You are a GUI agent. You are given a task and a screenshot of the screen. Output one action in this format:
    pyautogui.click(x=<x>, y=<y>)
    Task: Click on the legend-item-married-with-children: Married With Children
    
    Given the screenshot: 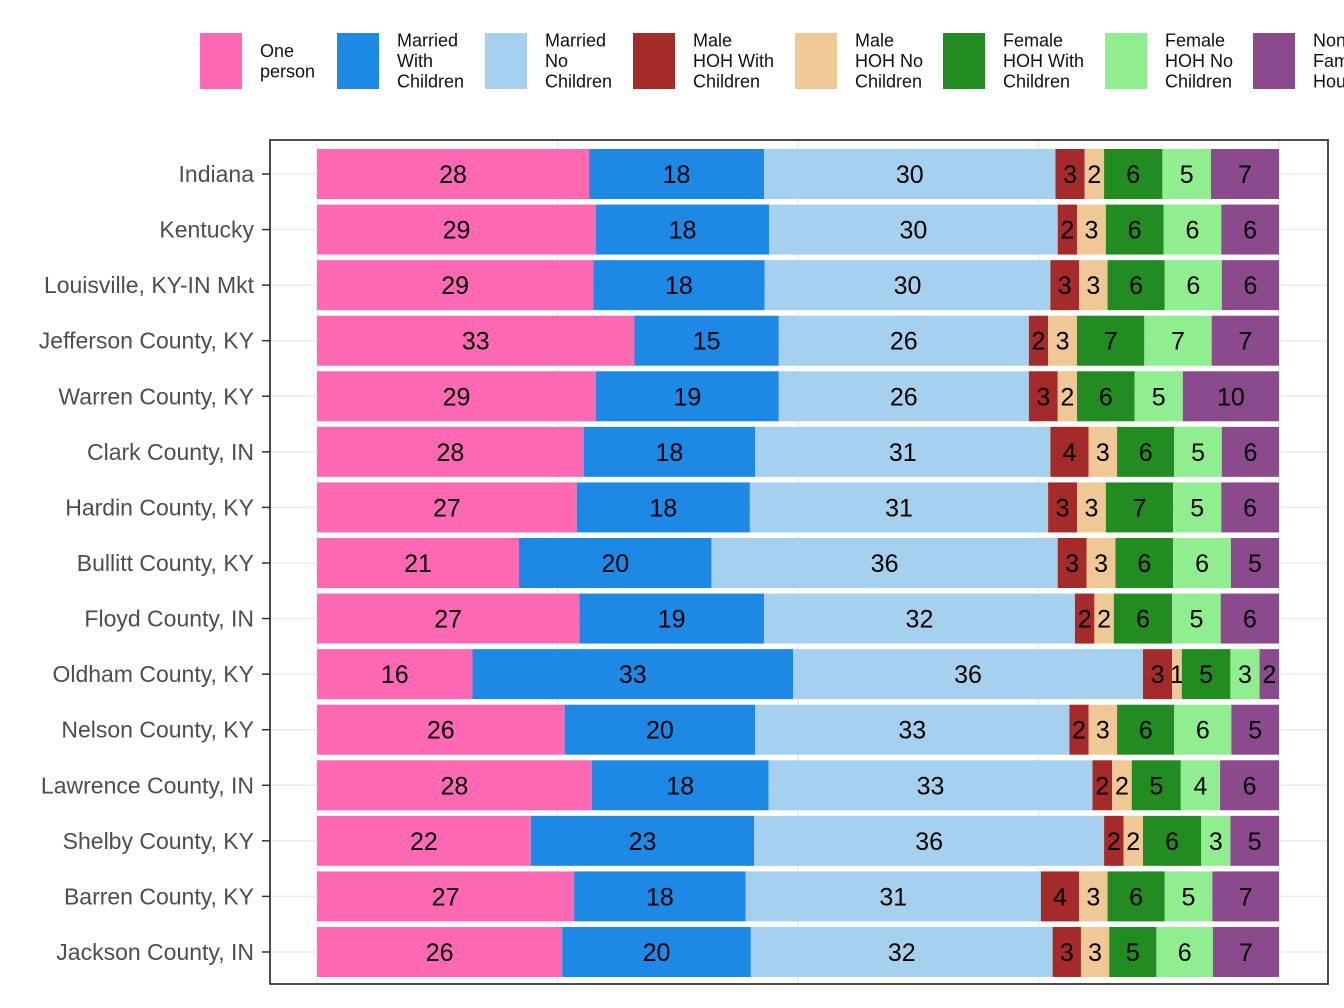 What is the action you would take?
    pyautogui.click(x=400, y=61)
    